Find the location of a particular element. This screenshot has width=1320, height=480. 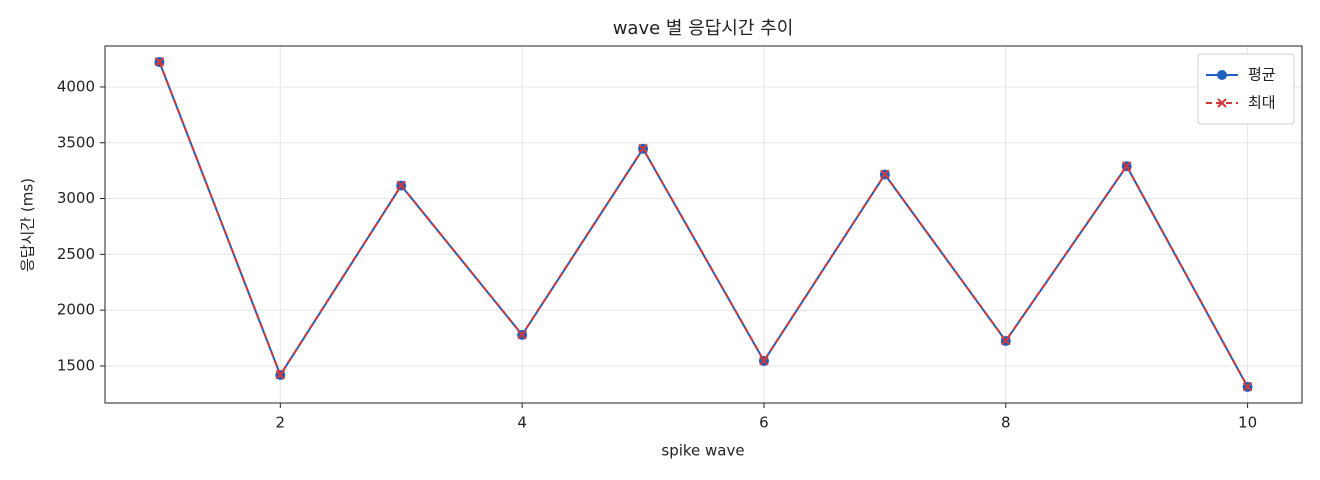

y-tick-label: 1500 is located at coordinates (76, 365).